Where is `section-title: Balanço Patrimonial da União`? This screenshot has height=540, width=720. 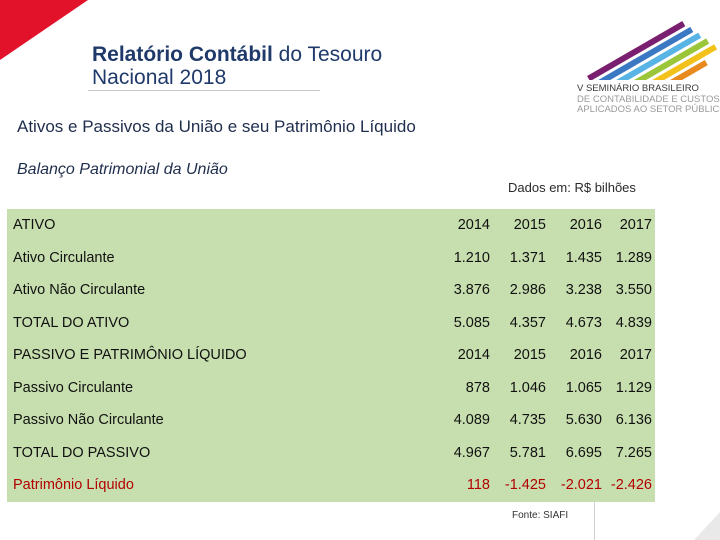 section-title: Balanço Patrimonial da União is located at coordinates (122, 169).